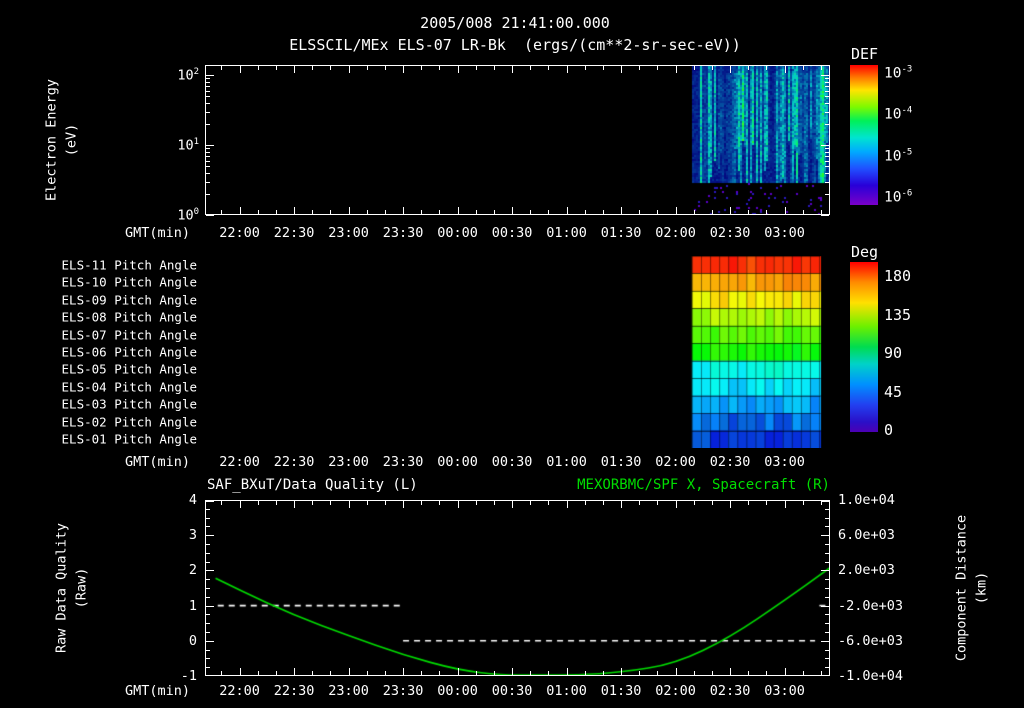 The height and width of the screenshot is (708, 1024). Describe the element at coordinates (71, 140) in the screenshot. I see `spectrogram-y-axis-title-line2: (eV)` at that location.